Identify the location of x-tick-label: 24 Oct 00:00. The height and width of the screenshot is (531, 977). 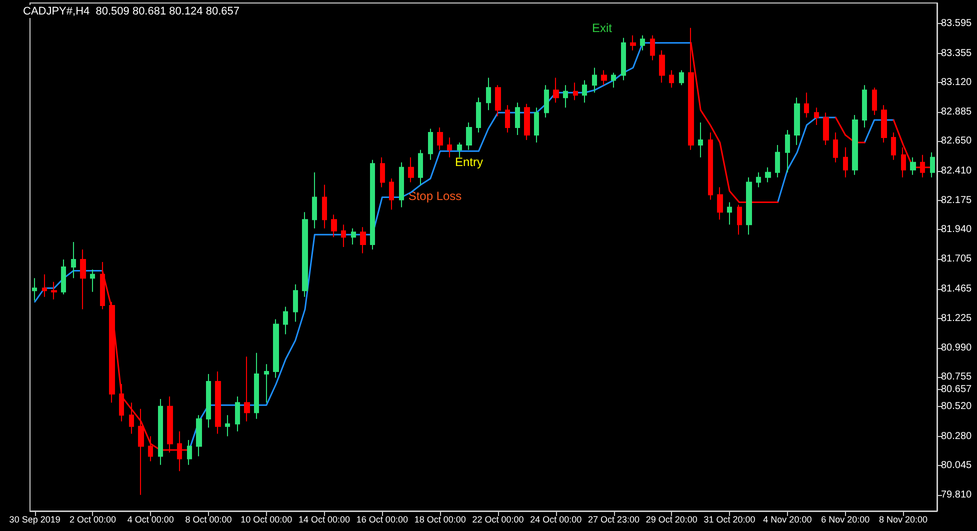
(556, 519).